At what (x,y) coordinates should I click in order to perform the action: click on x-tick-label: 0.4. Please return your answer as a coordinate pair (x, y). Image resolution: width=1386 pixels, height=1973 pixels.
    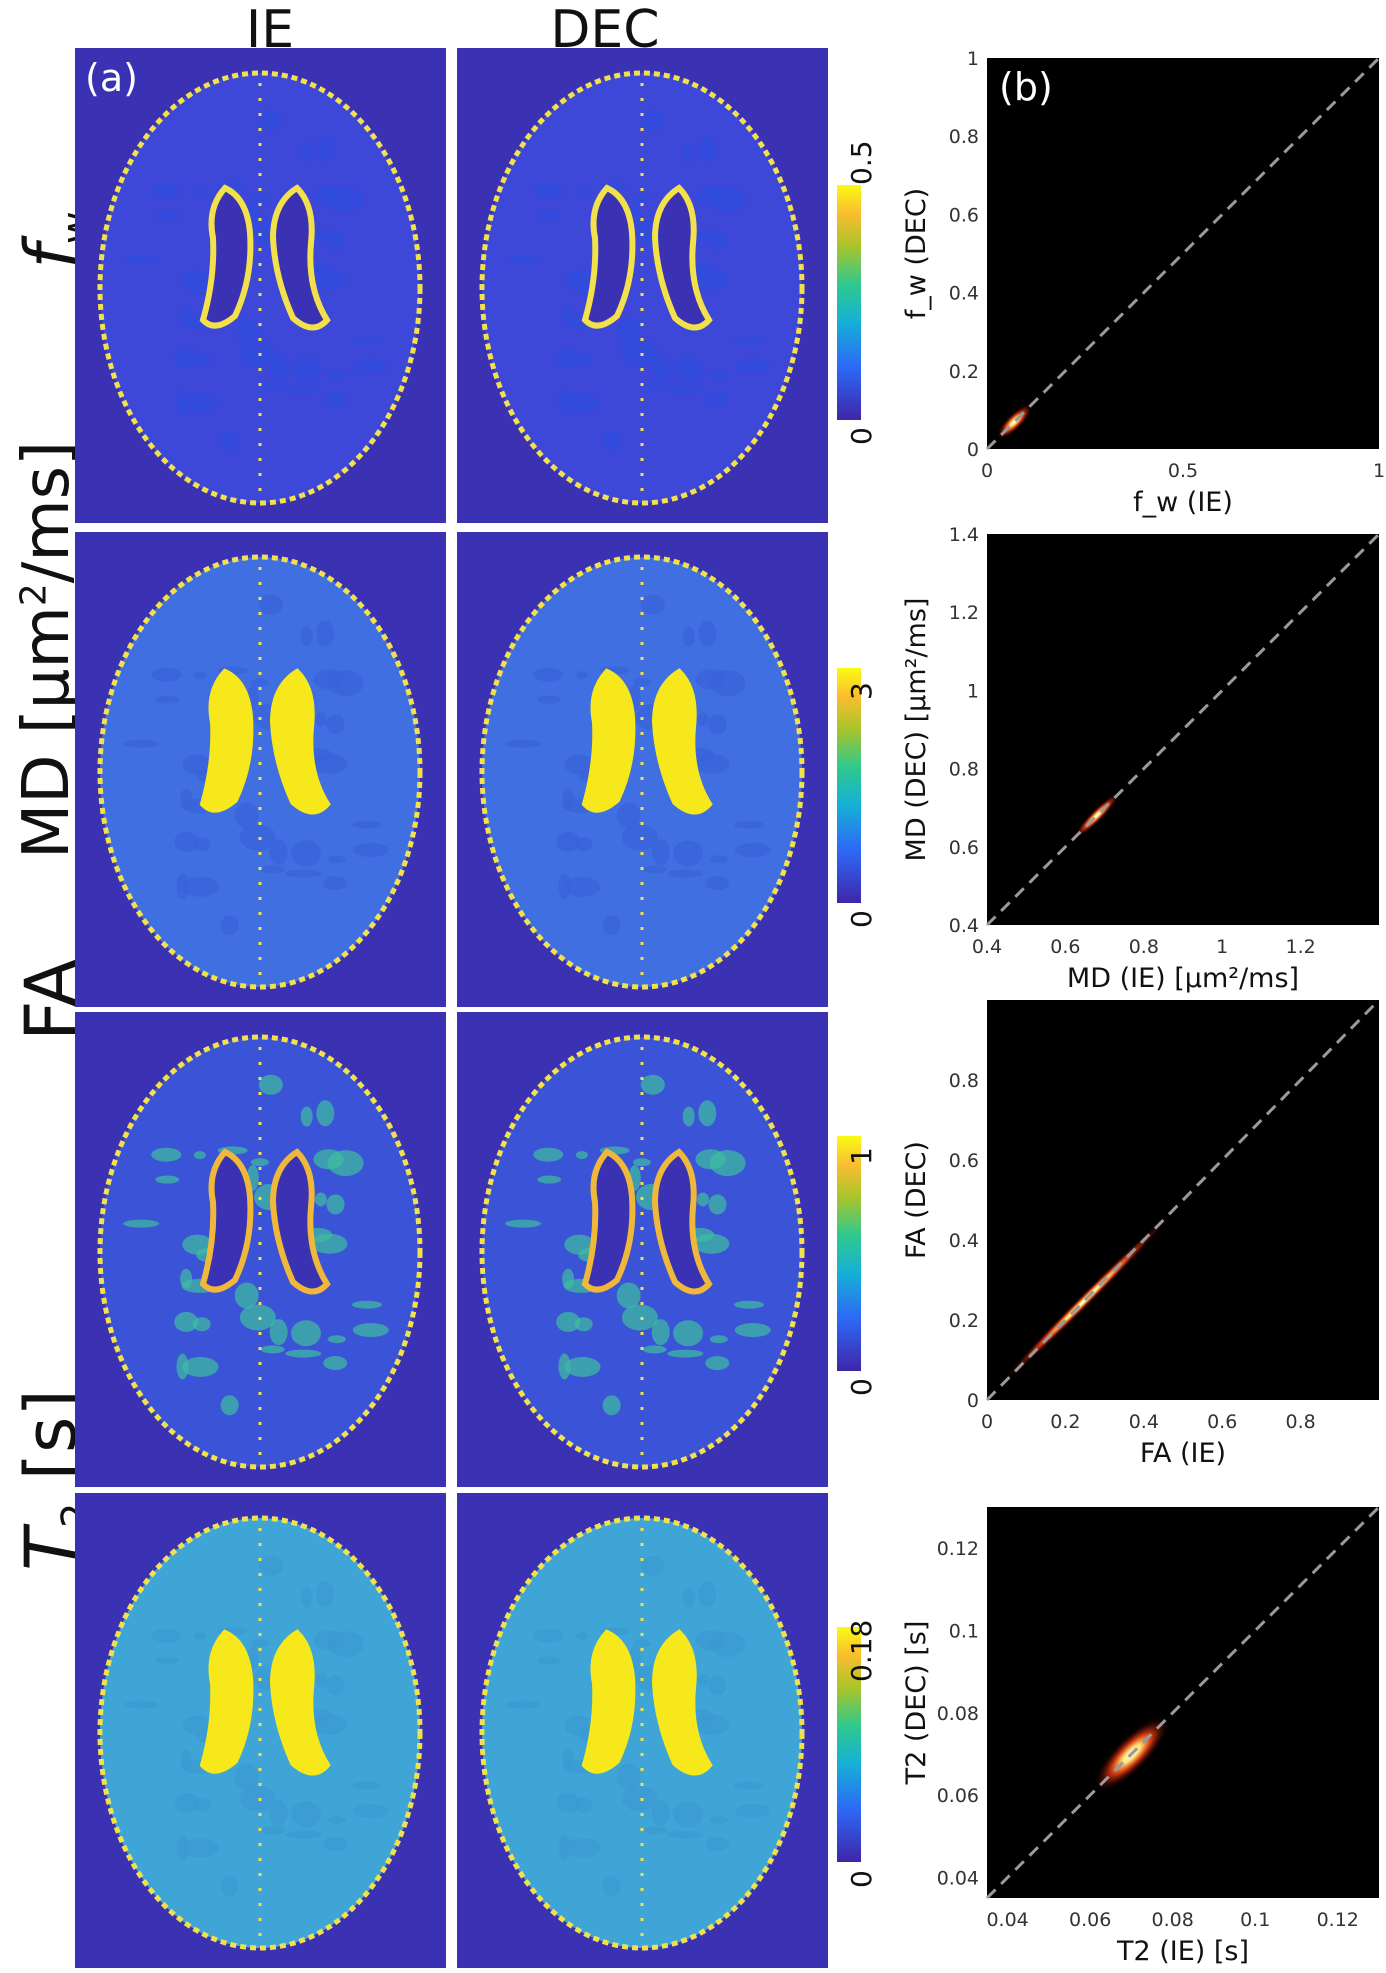
    Looking at the image, I should click on (1144, 1422).